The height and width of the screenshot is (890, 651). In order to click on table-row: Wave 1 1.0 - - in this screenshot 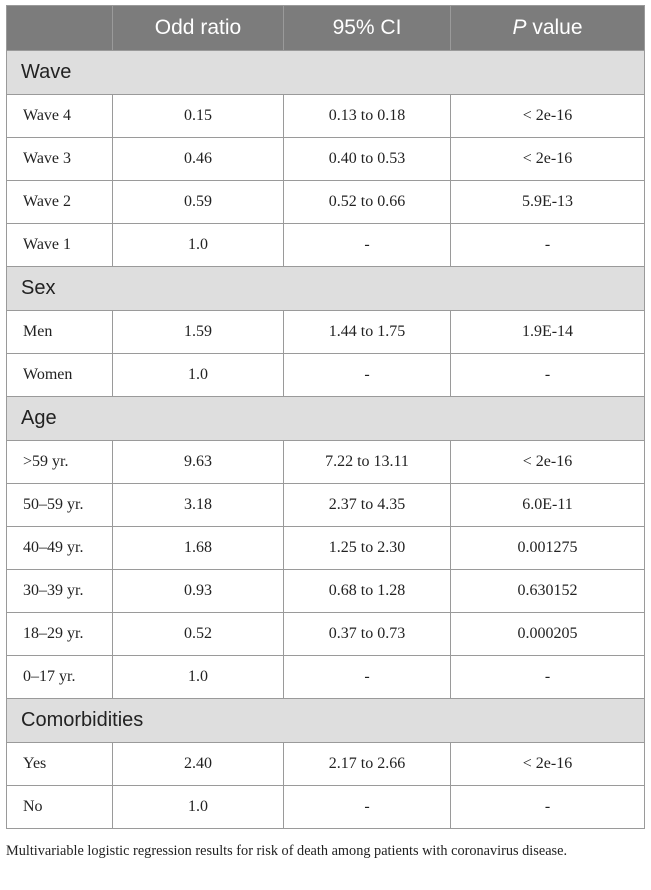, I will do `click(325, 245)`.